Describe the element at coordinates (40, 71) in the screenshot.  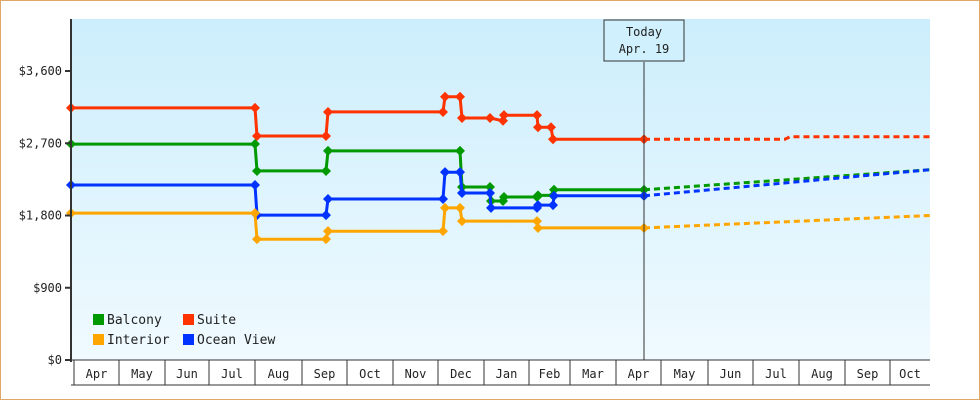
I see `y-tick-label: $3,600` at that location.